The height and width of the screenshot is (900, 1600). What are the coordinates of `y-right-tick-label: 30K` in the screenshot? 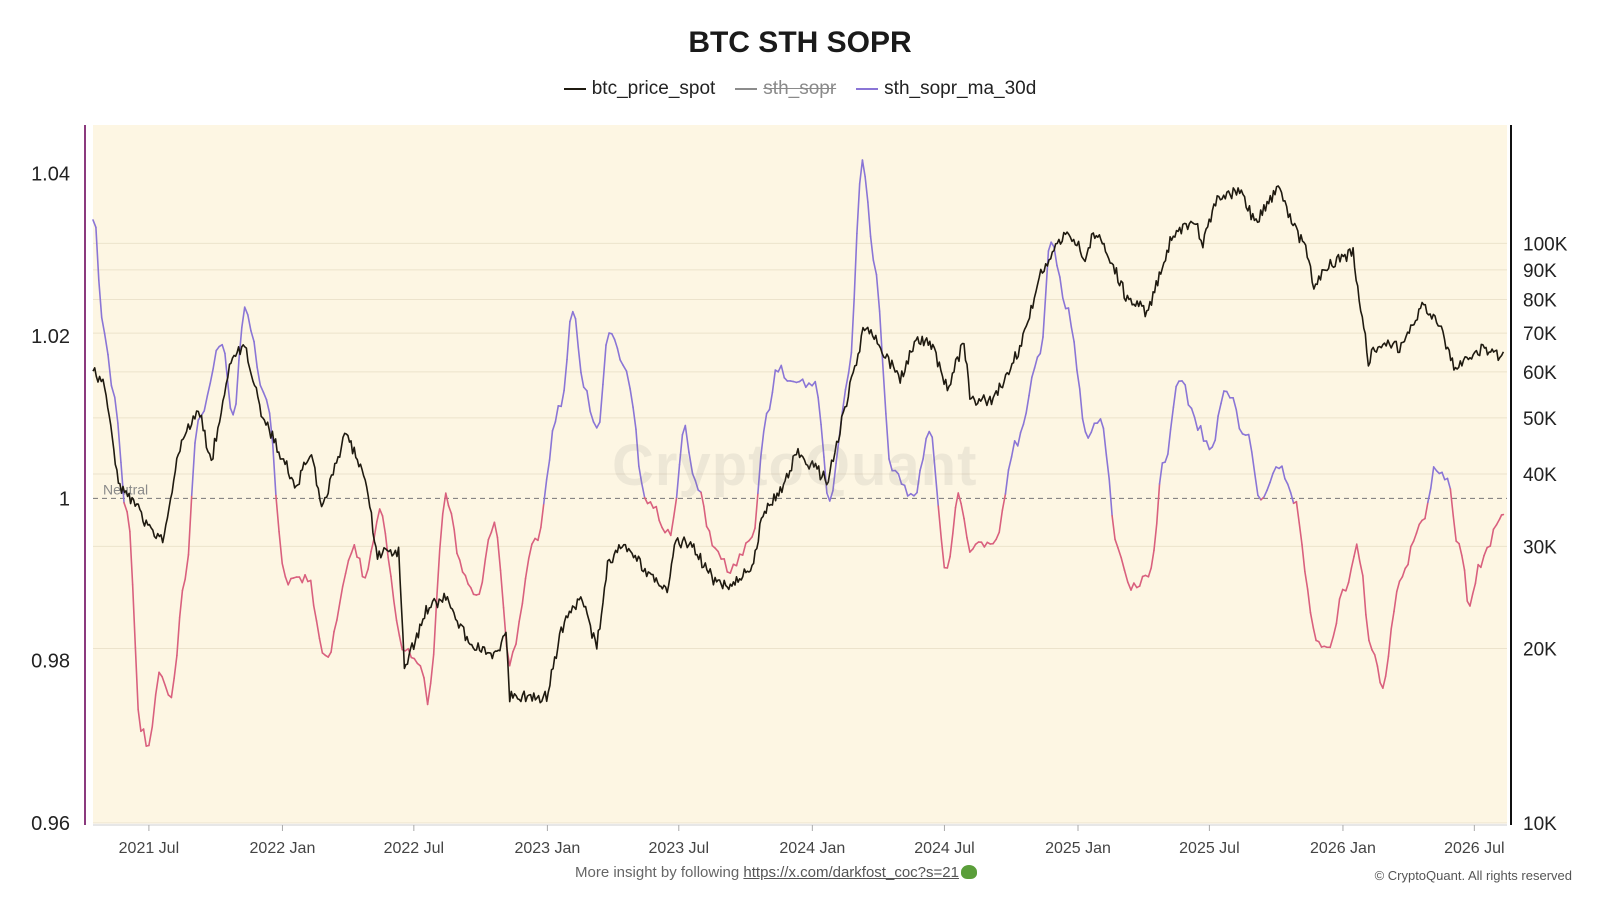 It's located at (1540, 547).